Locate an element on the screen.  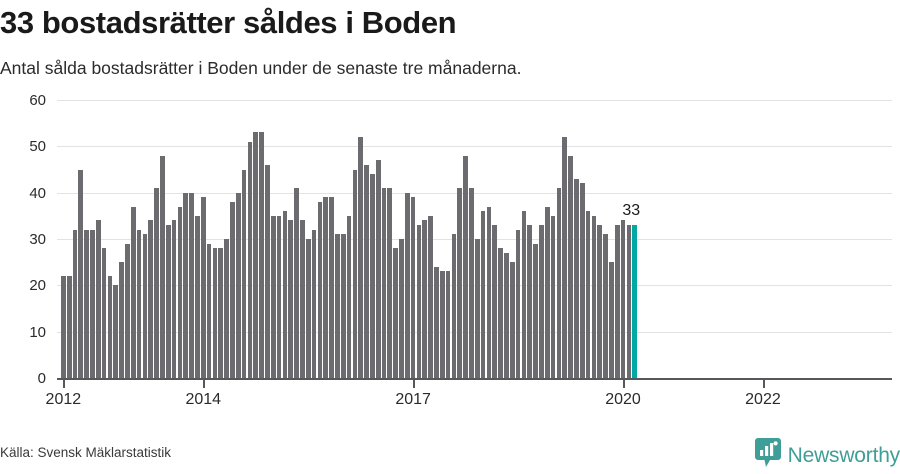
newsworthy-wordmark: Newsworthy is located at coordinates (843, 455).